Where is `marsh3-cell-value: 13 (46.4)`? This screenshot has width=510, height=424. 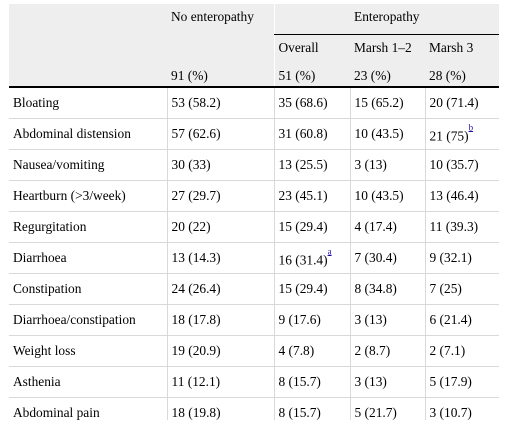 marsh3-cell-value: 13 (46.4) is located at coordinates (454, 195).